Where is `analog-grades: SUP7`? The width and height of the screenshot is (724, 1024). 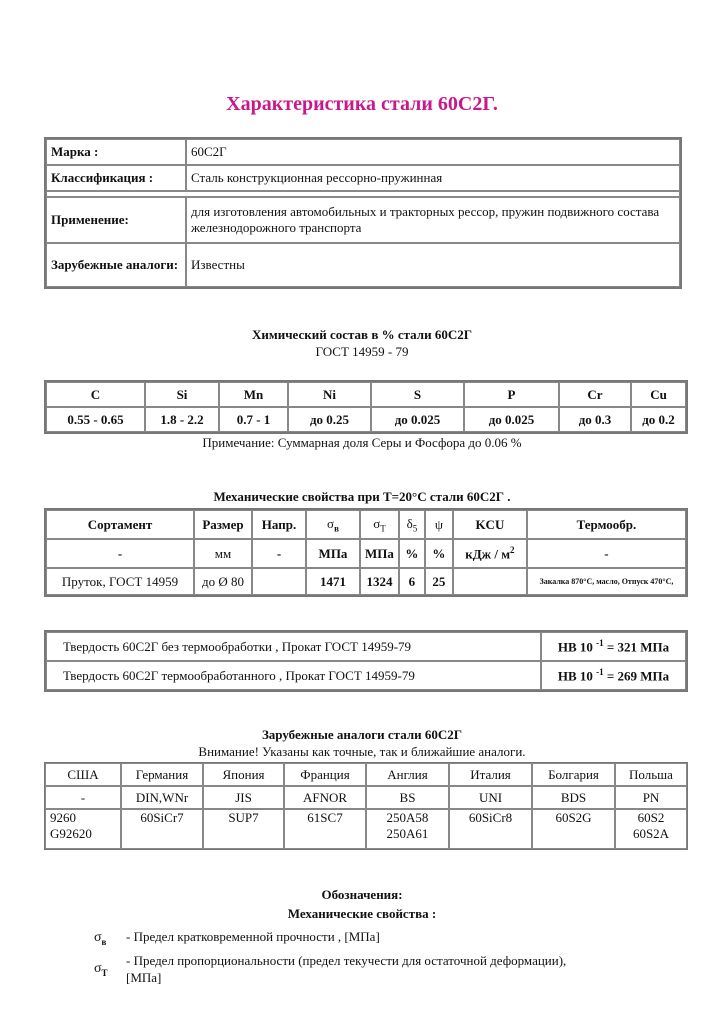 analog-grades: SUP7 is located at coordinates (243, 829).